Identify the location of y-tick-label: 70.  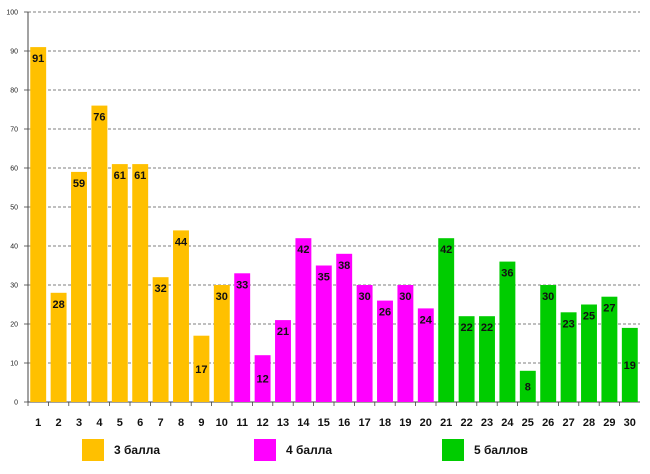
(14, 130).